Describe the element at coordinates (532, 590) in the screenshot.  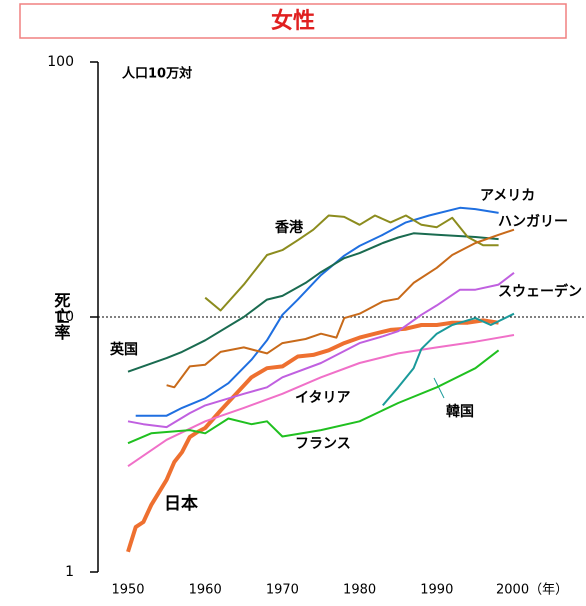
I see `x-tick-label: 2000（年）` at that location.